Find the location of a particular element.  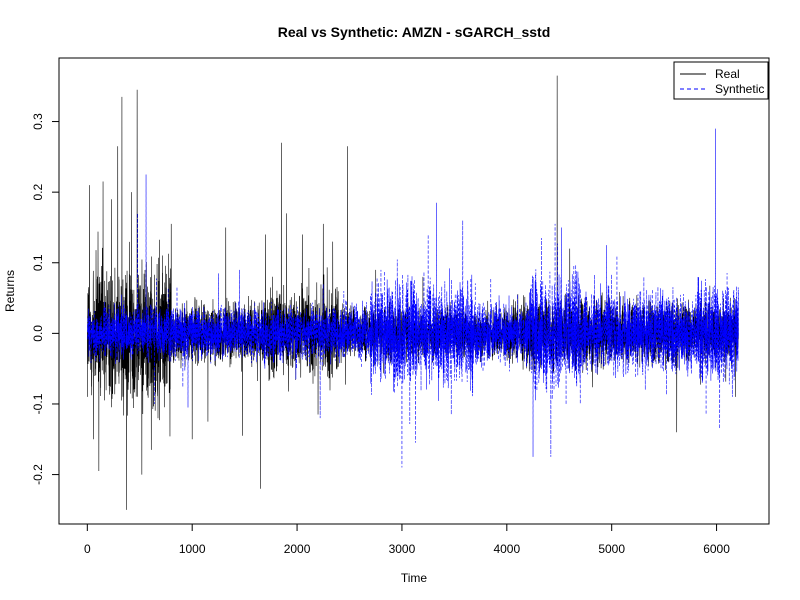

legend-label-synthetic: Synthetic is located at coordinates (739, 89).